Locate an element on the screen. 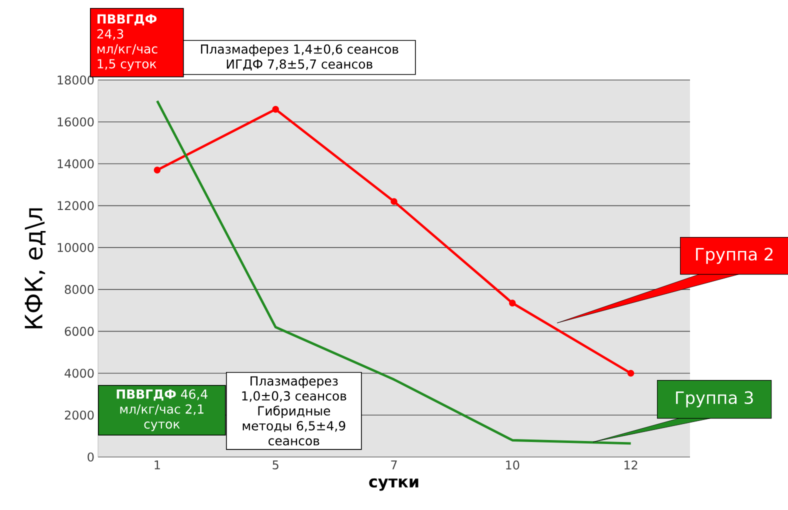 Image resolution: width=788 pixels, height=510 pixels. x-tick-label: 5 is located at coordinates (275, 465).